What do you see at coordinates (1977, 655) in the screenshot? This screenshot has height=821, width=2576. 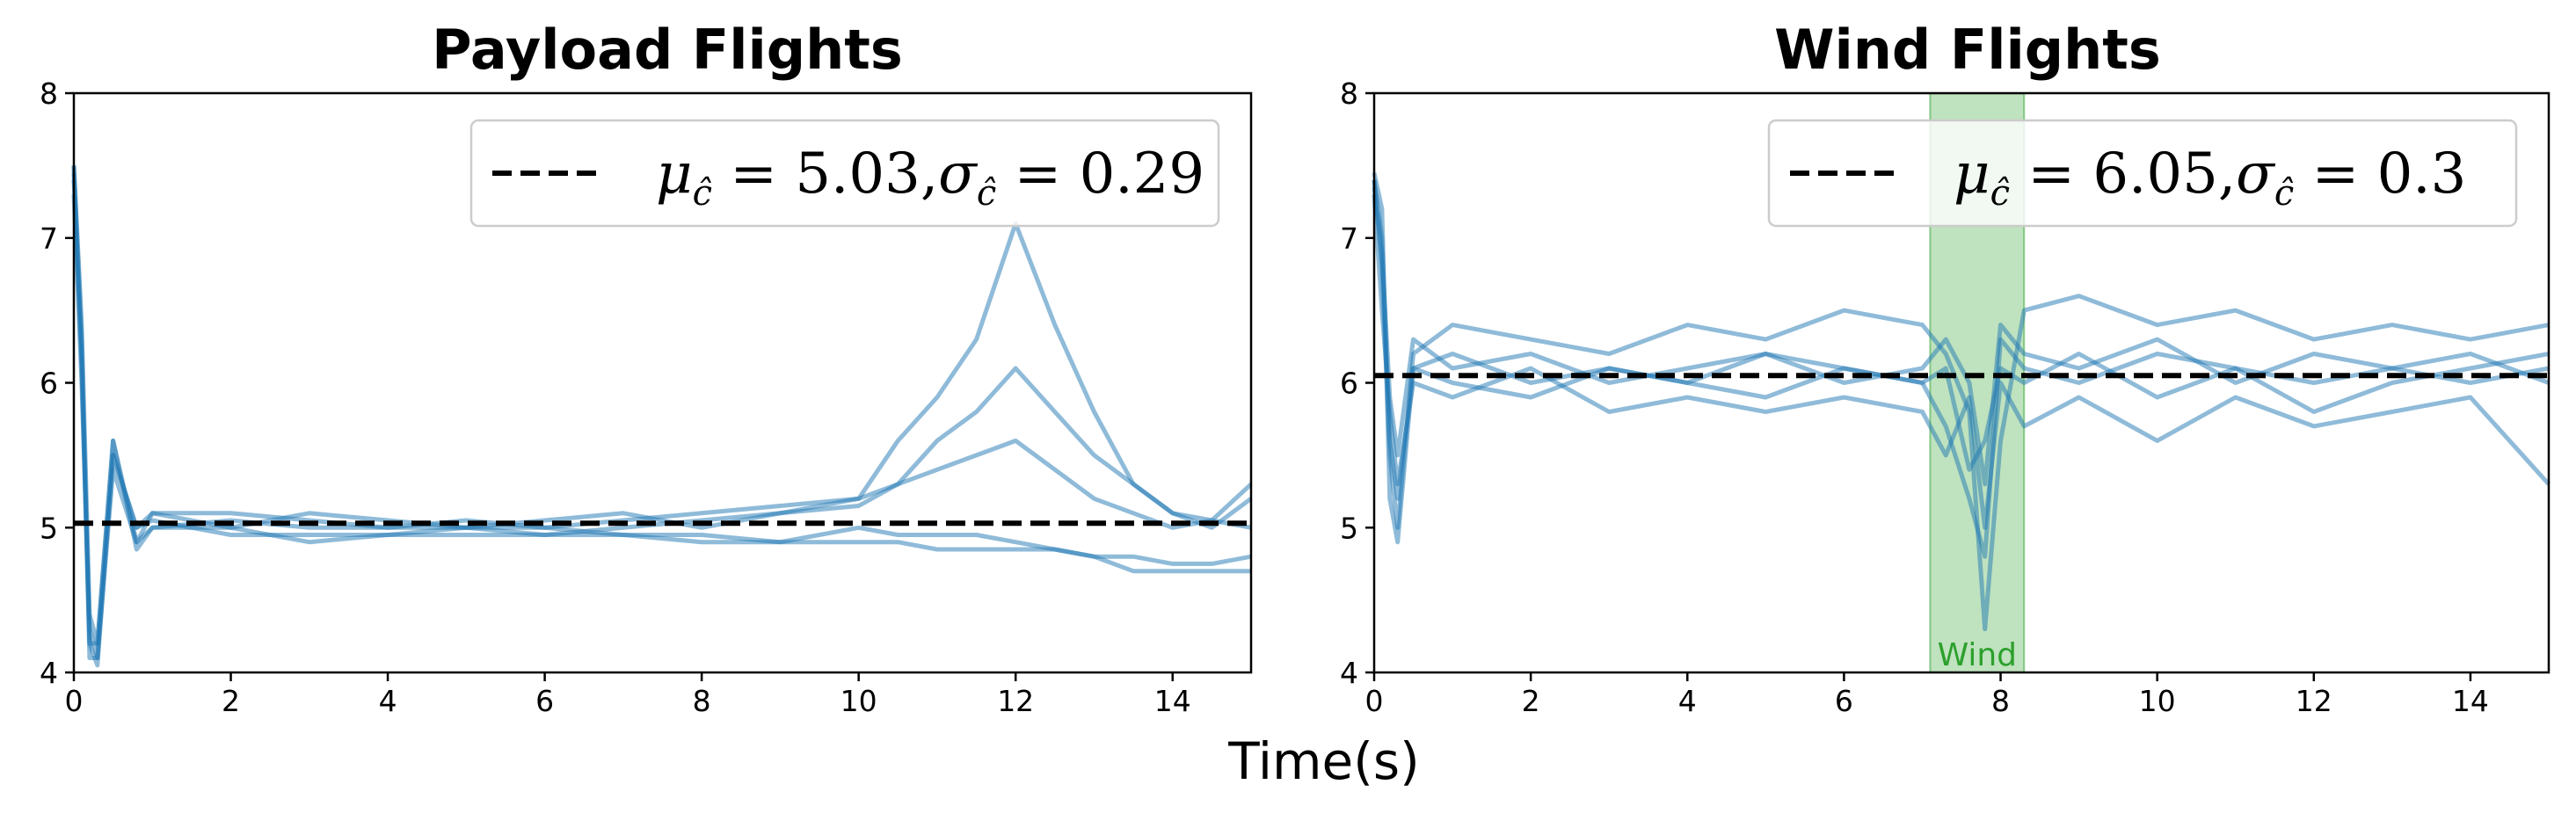 I see `wind-region-label: Wind` at bounding box center [1977, 655].